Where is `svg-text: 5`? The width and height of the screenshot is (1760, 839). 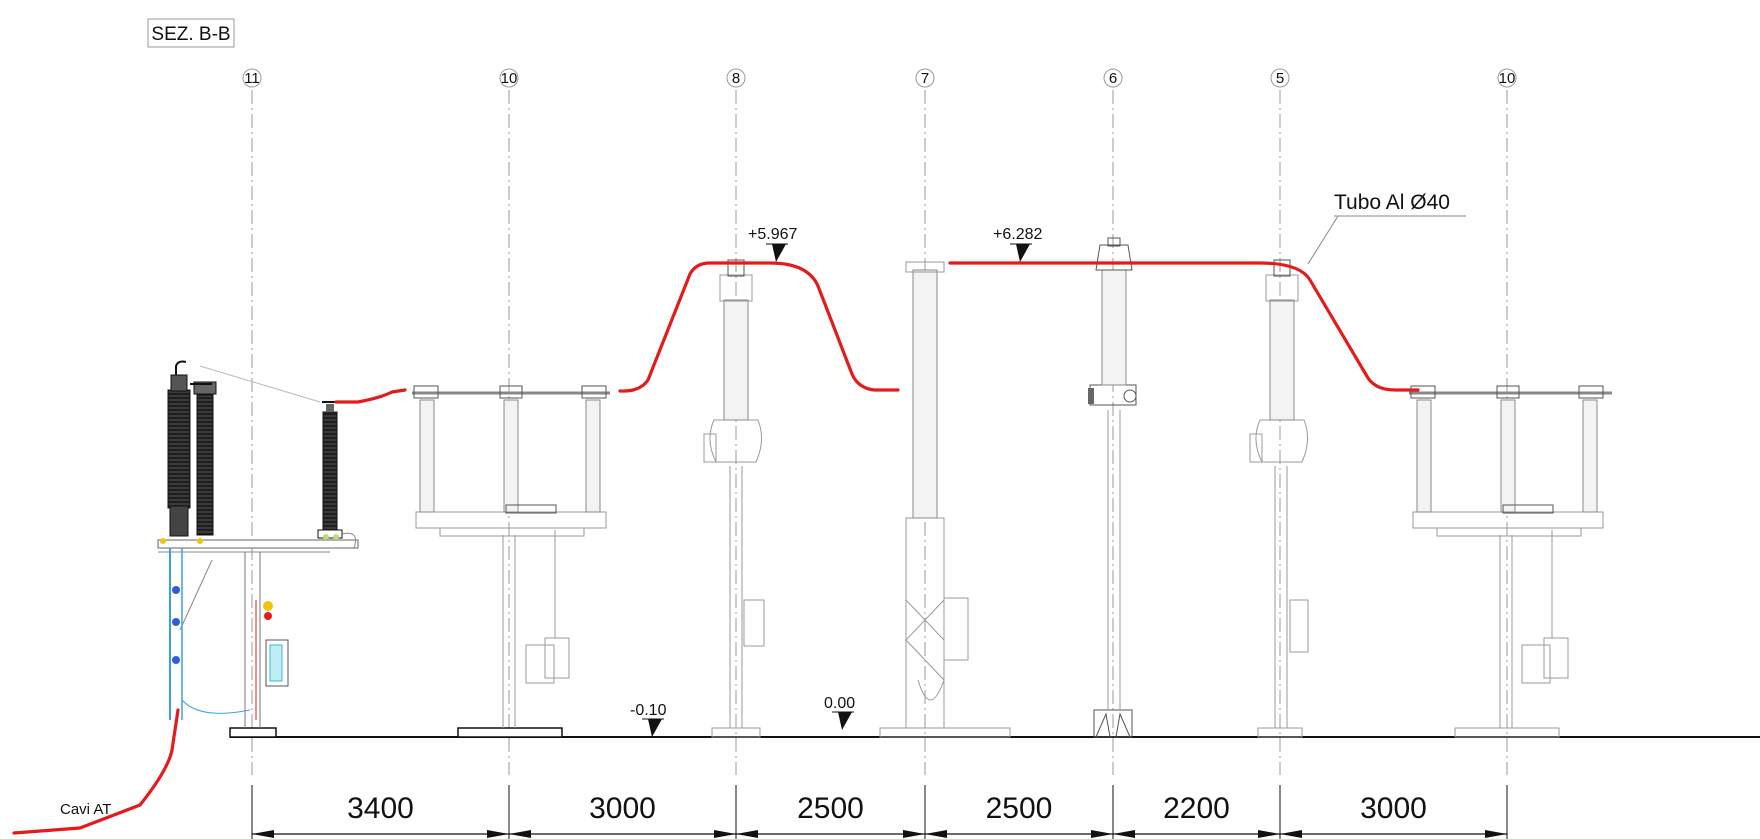
svg-text: 5 is located at coordinates (1280, 78).